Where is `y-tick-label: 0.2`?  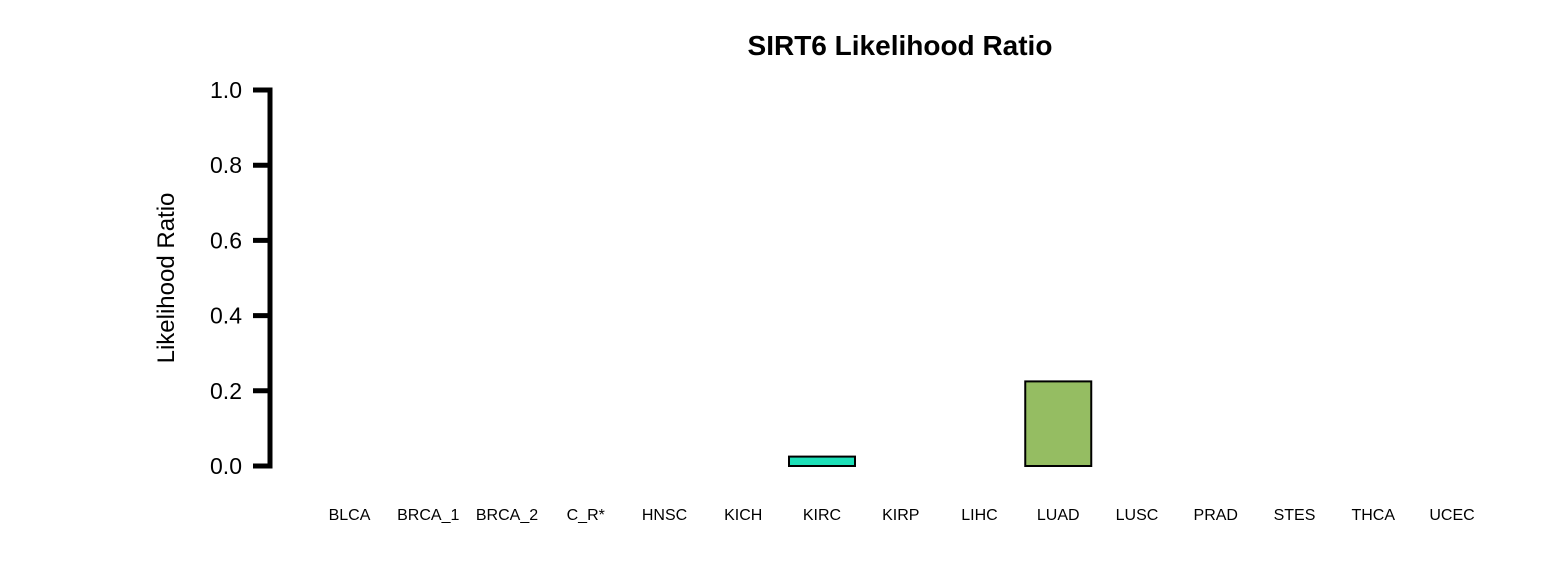 y-tick-label: 0.2 is located at coordinates (226, 391).